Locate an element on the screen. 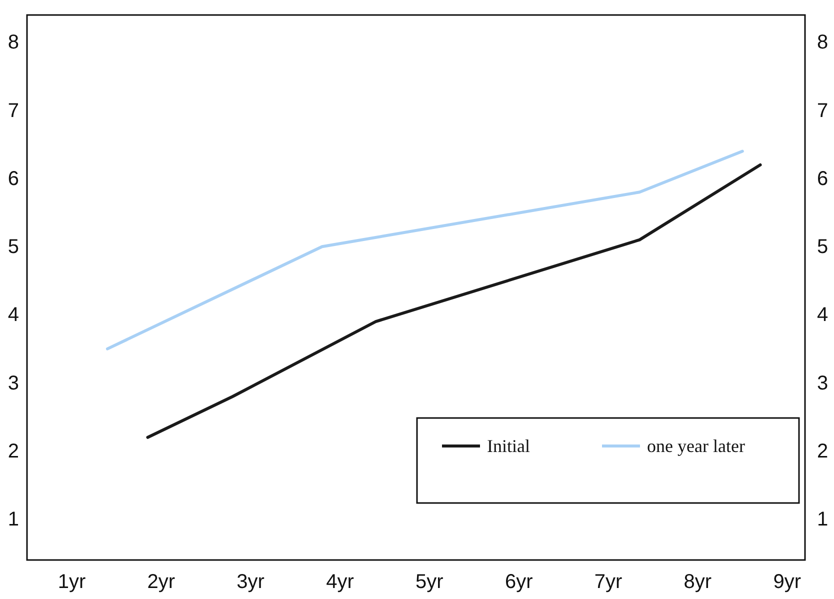 This screenshot has height=599, width=834. y-tick-label: 1 is located at coordinates (13, 519).